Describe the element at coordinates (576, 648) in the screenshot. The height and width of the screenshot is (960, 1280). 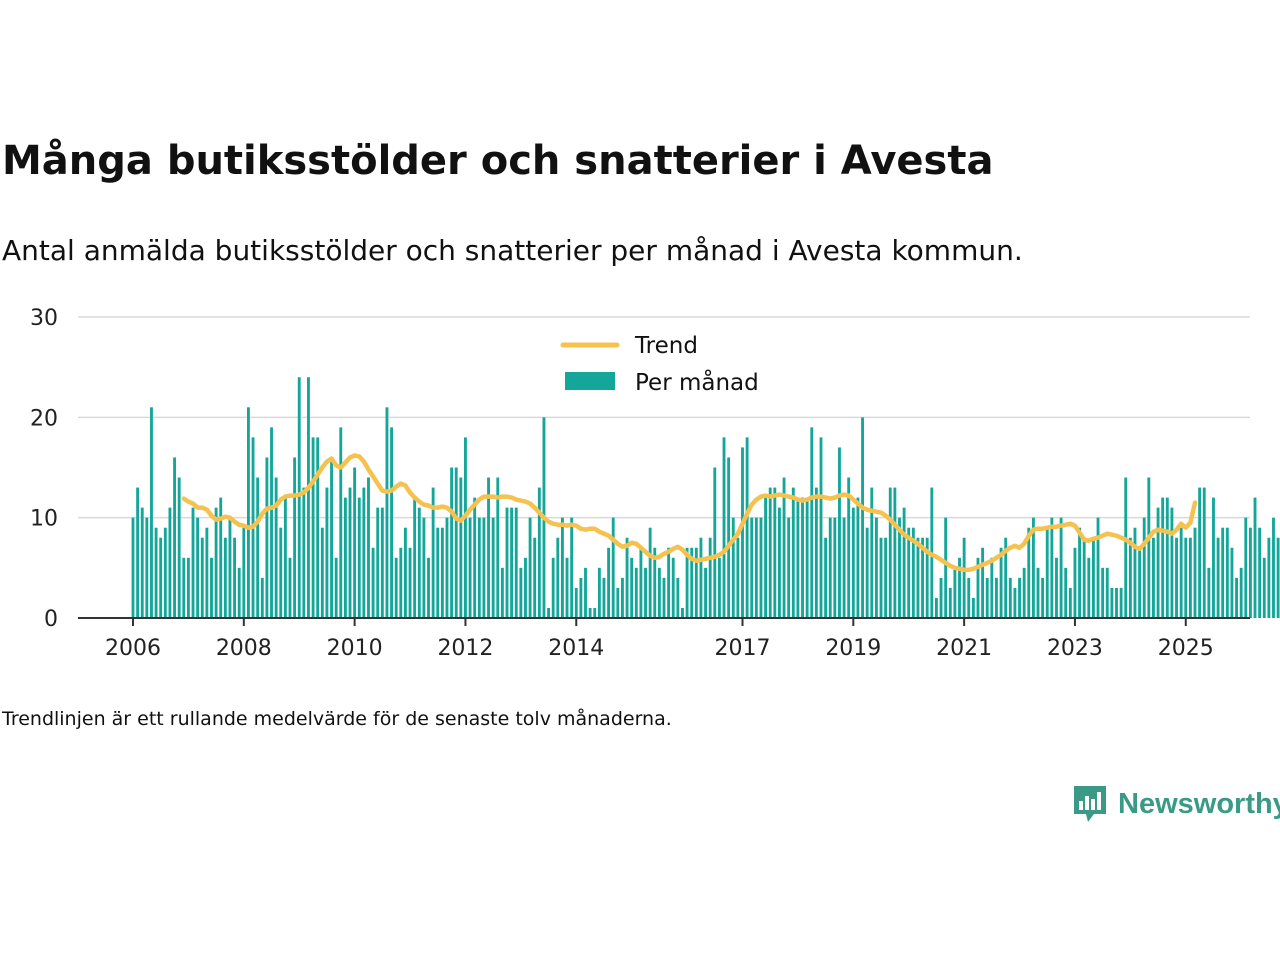
I see `x-tick-label: 2014` at that location.